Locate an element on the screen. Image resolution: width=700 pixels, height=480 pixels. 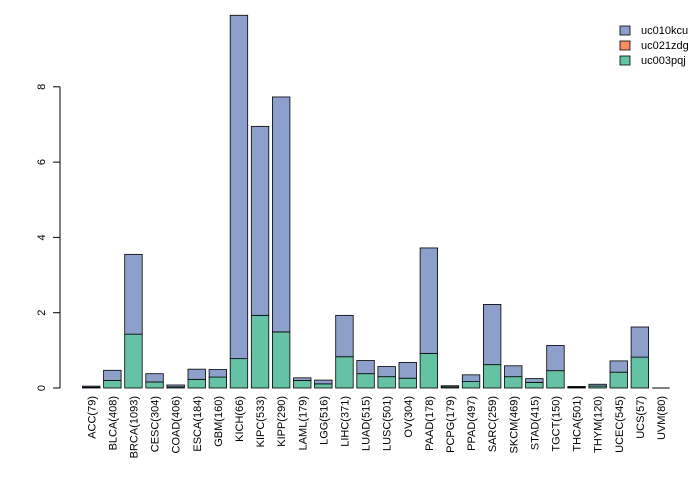
x-tick-label: KIPC(533) is located at coordinates (261, 421).